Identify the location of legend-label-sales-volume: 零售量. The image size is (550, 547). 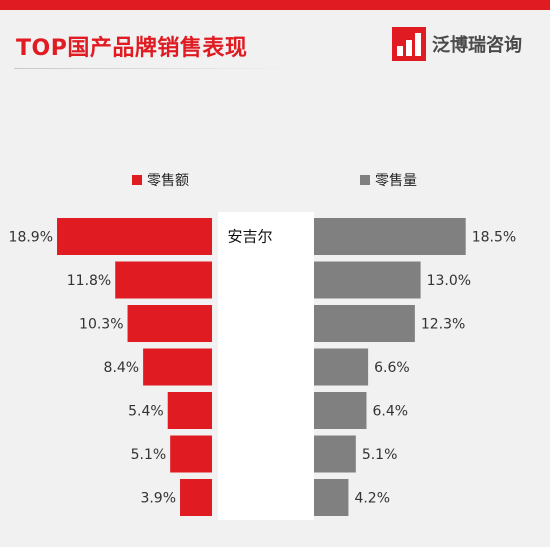
(396, 181).